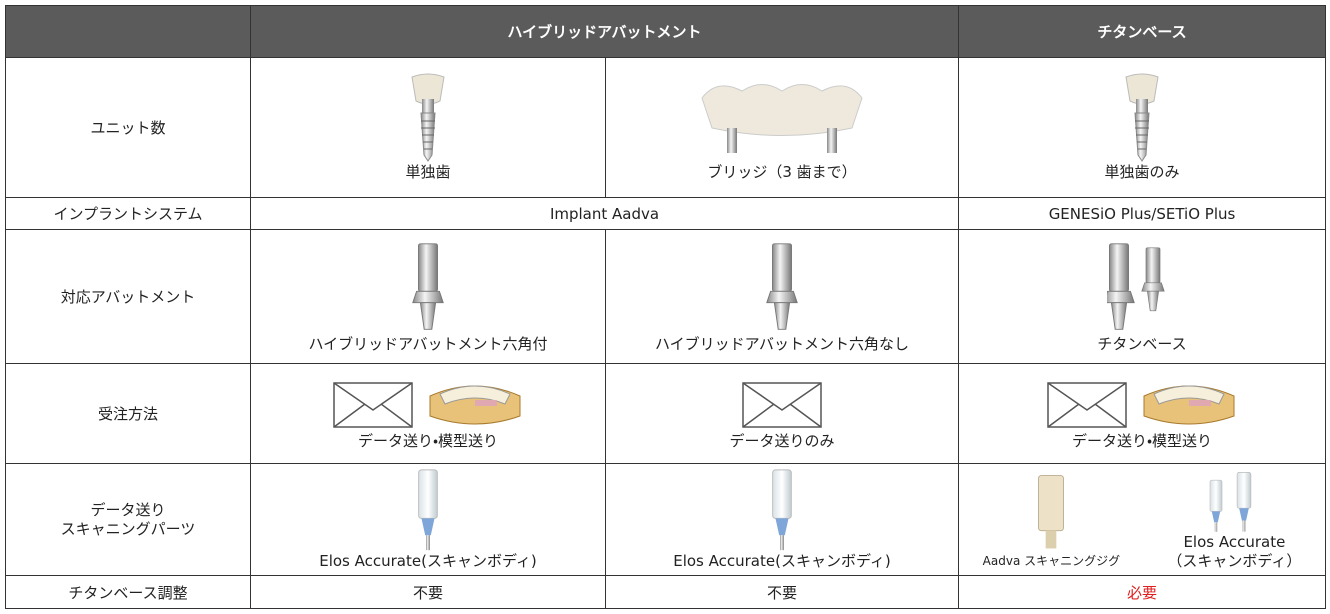 Image resolution: width=1330 pixels, height=614 pixels. I want to click on cell: チタンベース, so click(1142, 296).